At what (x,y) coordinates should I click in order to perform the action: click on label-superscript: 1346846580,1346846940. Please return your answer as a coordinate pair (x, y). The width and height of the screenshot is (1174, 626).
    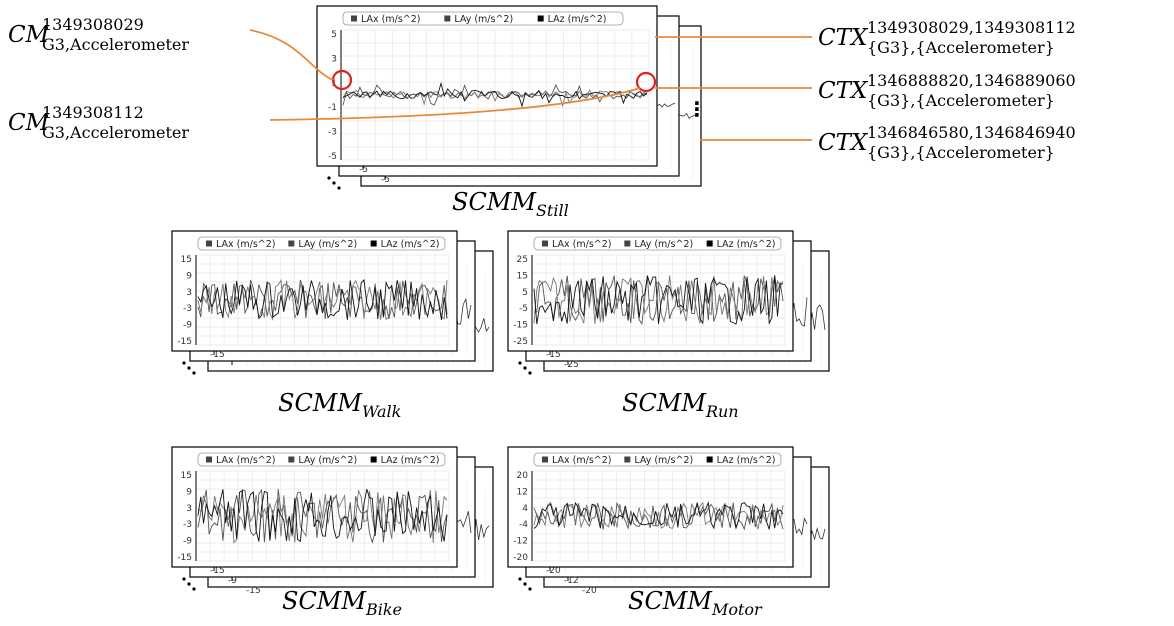
    Looking at the image, I should click on (971, 132).